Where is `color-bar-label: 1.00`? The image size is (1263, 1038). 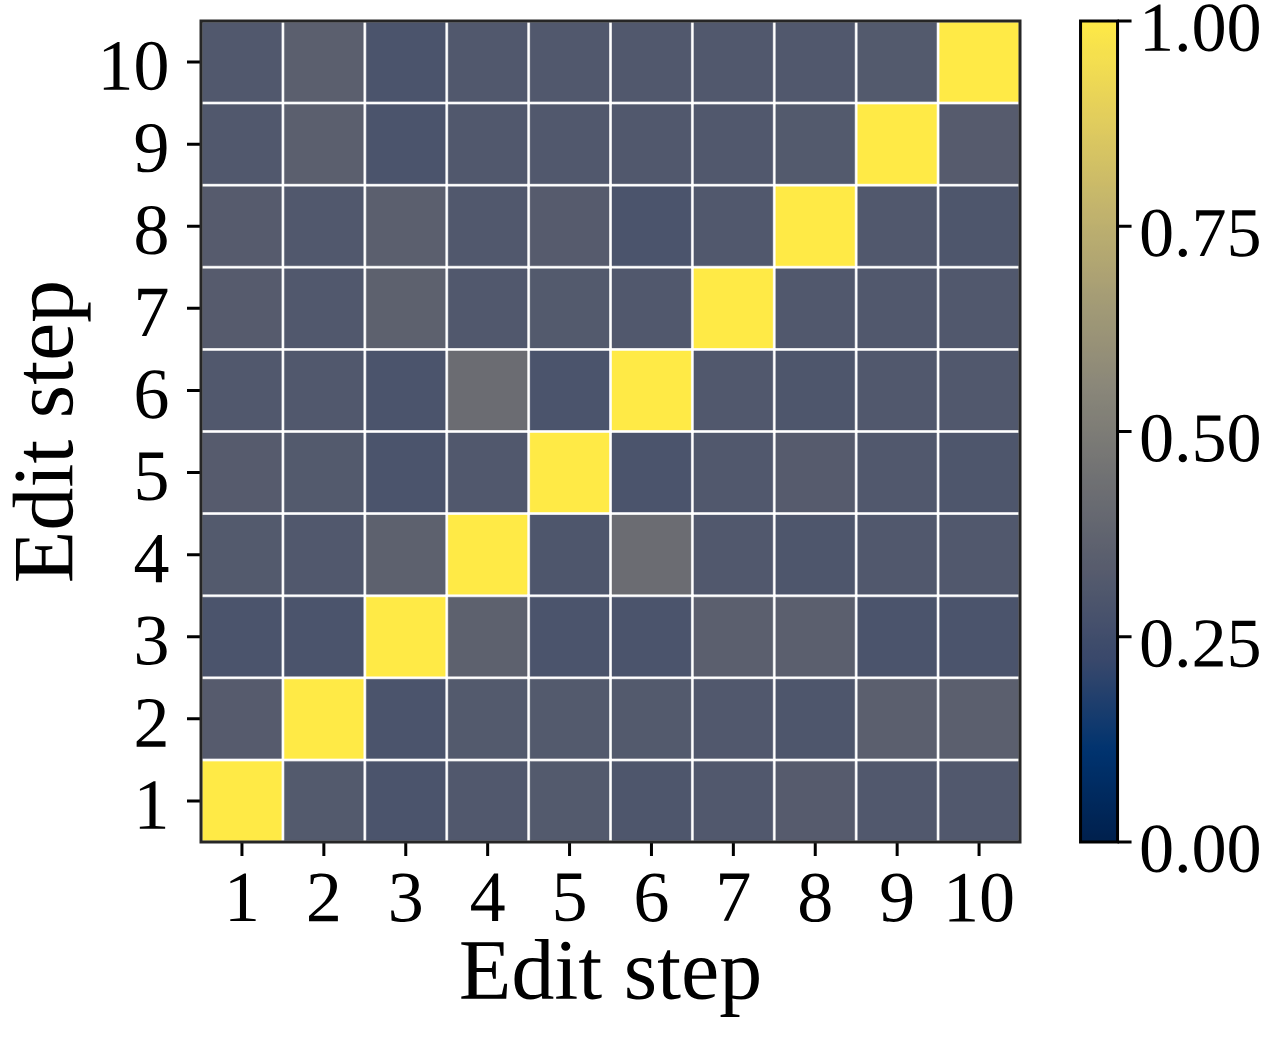 color-bar-label: 1.00 is located at coordinates (1202, 28).